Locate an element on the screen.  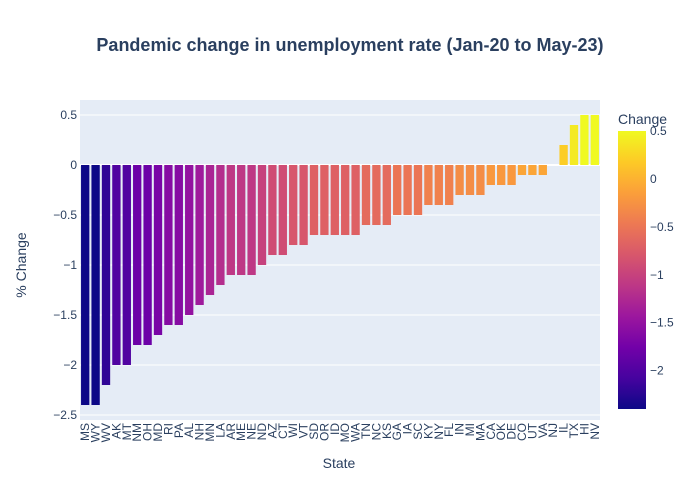
y-tick-label: 0.5 is located at coordinates (68, 115).